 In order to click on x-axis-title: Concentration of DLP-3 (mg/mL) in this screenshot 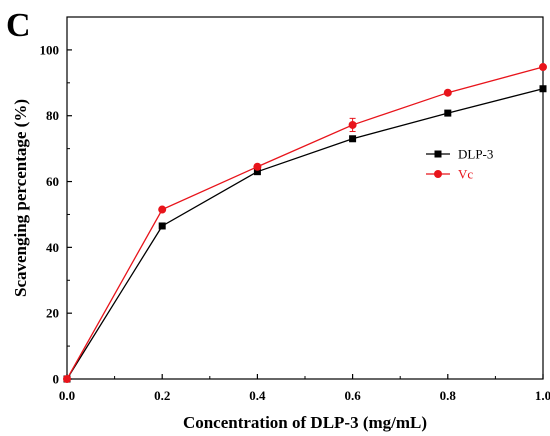, I will do `click(305, 422)`.